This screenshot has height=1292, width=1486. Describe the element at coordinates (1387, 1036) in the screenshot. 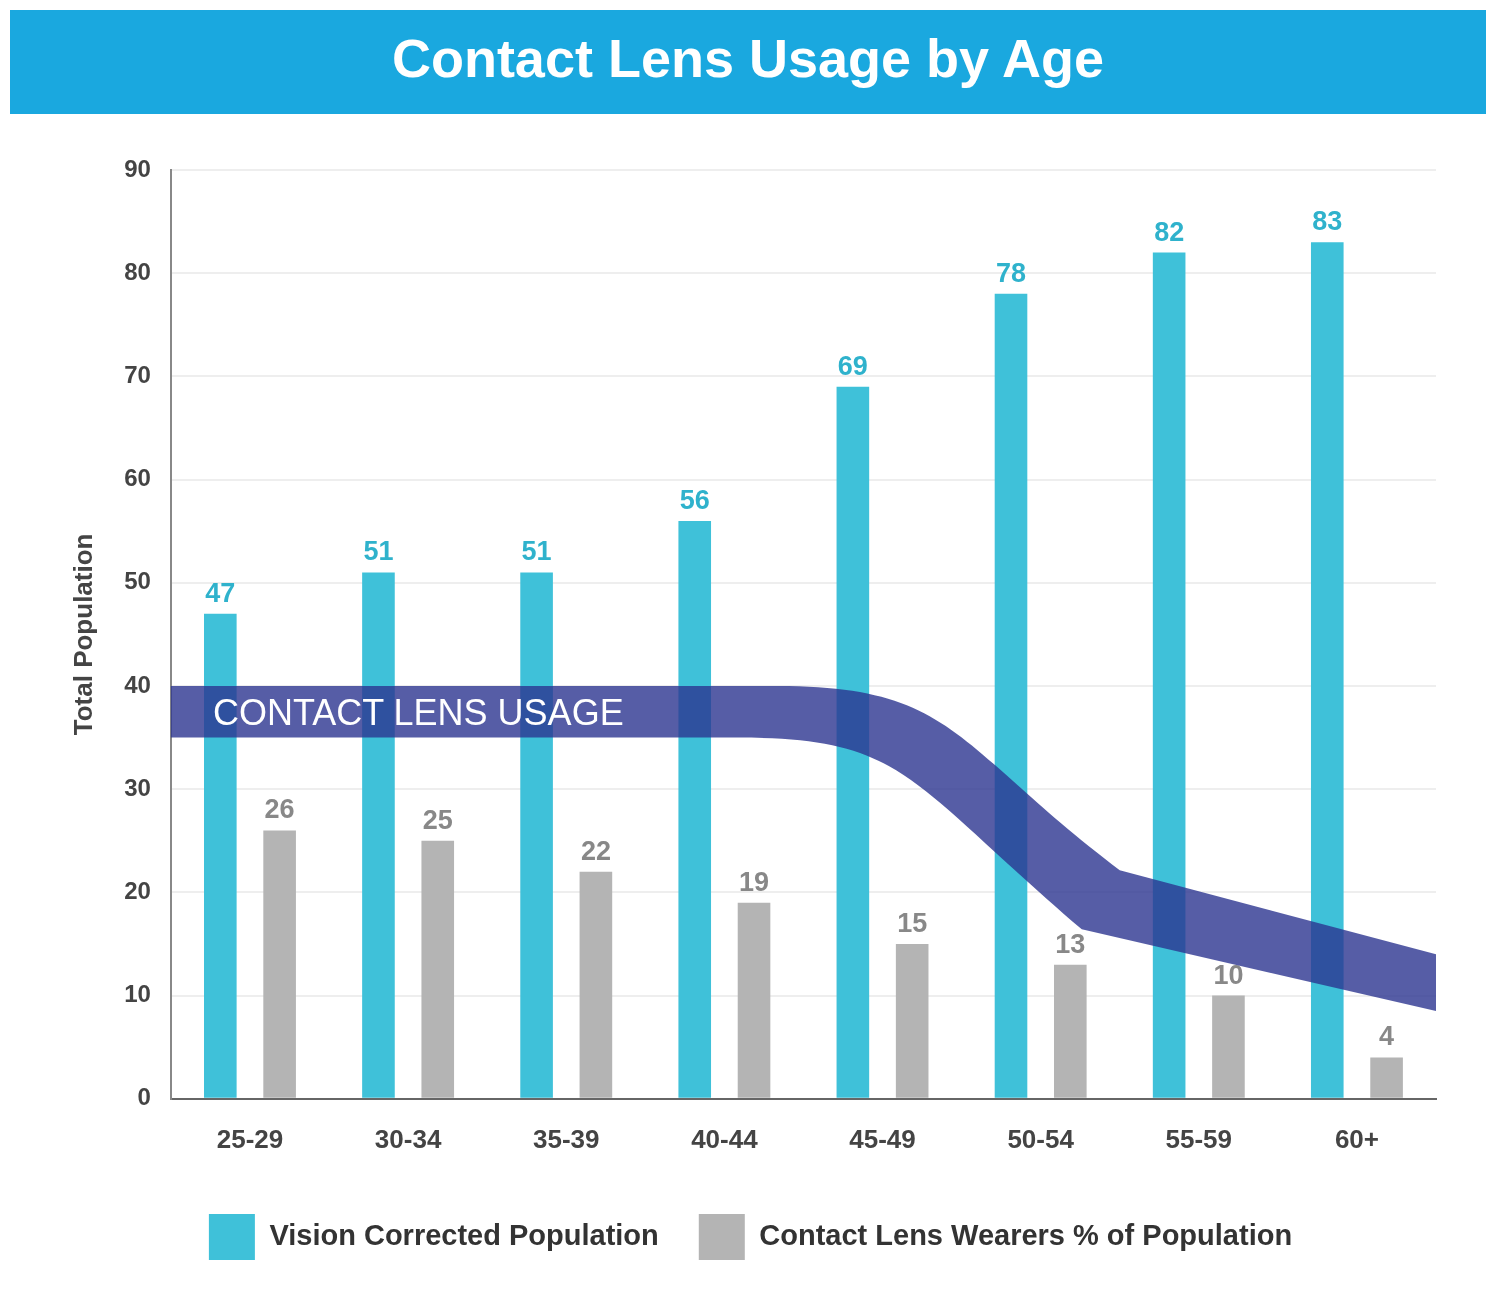

I see `data-label: 4` at that location.